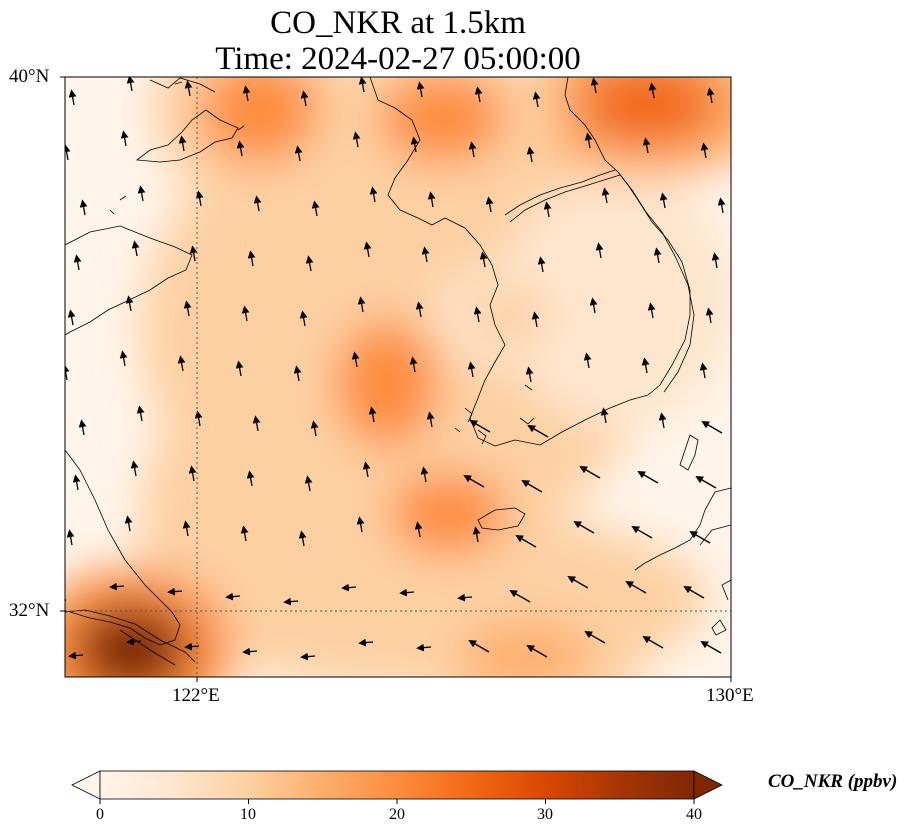 The height and width of the screenshot is (836, 920). I want to click on coastline-korea-east, so click(656, 282).